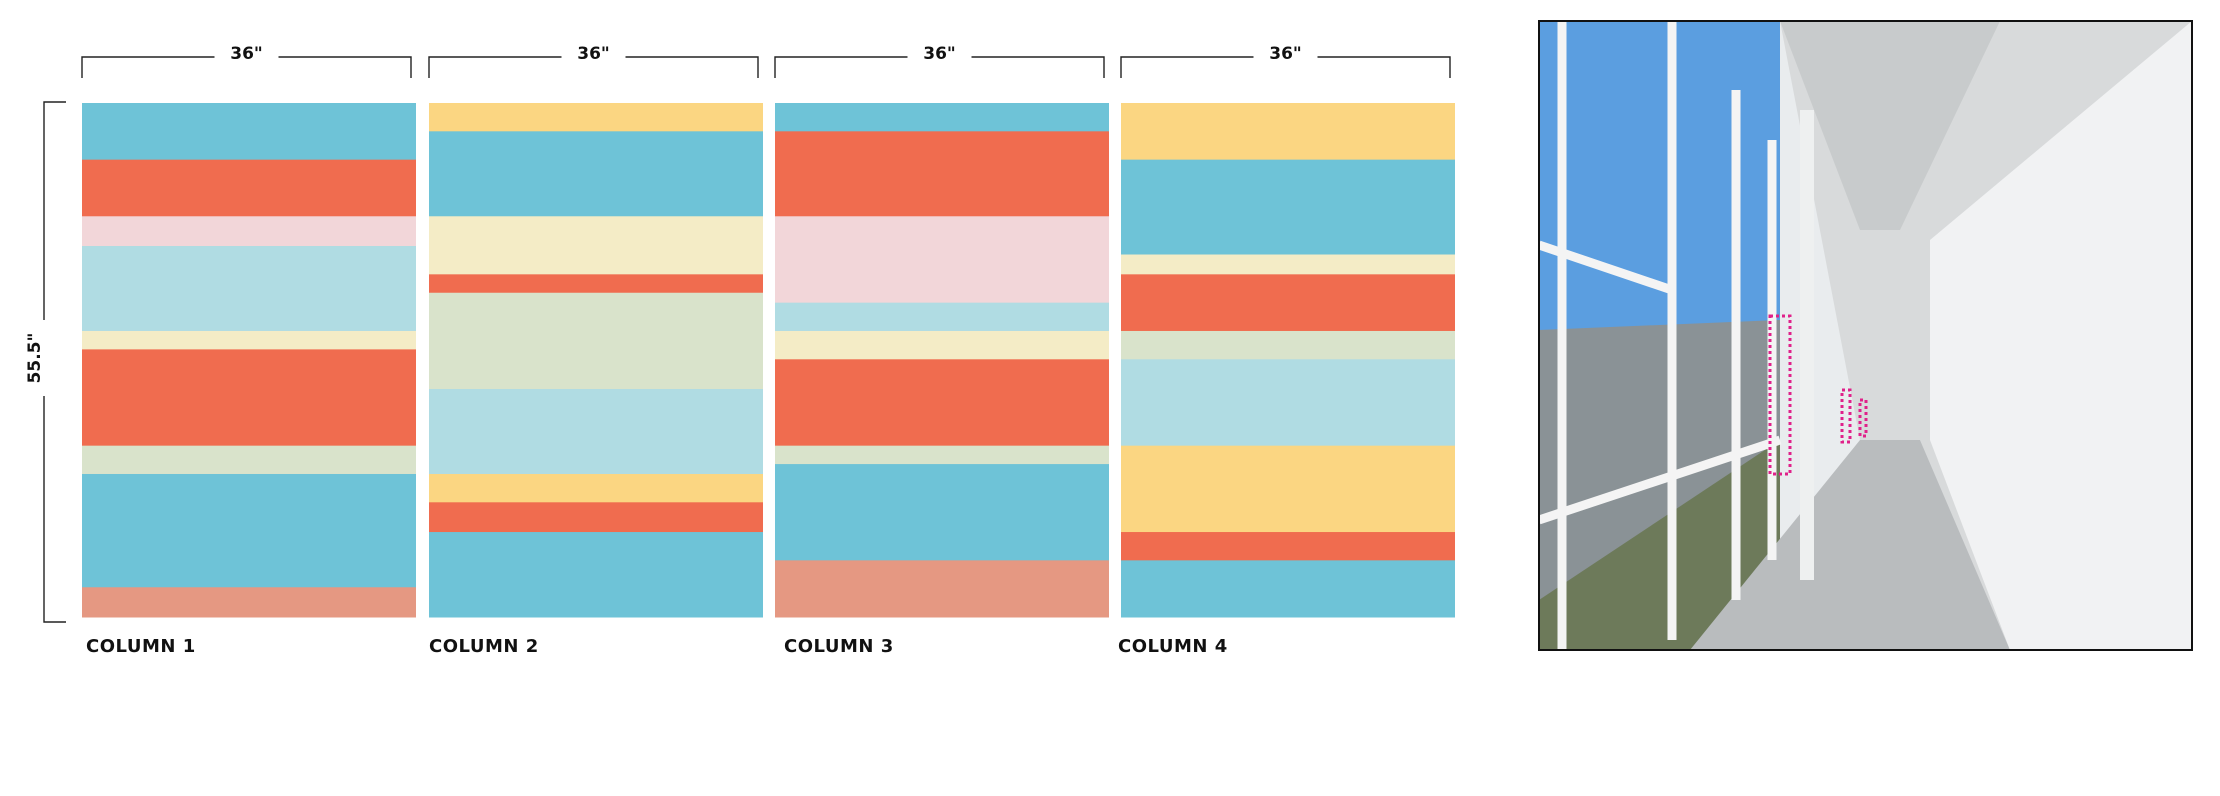 The height and width of the screenshot is (796, 2220). I want to click on column-label: COLUMN 2, so click(484, 646).